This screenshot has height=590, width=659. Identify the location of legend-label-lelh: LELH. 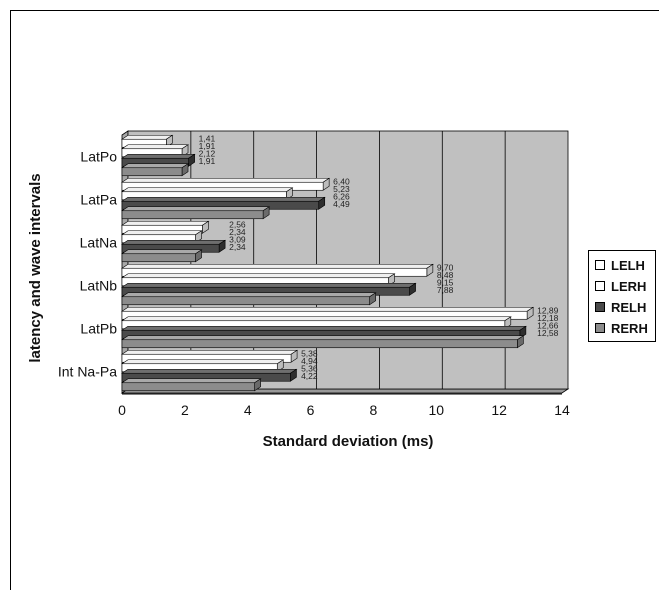
(628, 265).